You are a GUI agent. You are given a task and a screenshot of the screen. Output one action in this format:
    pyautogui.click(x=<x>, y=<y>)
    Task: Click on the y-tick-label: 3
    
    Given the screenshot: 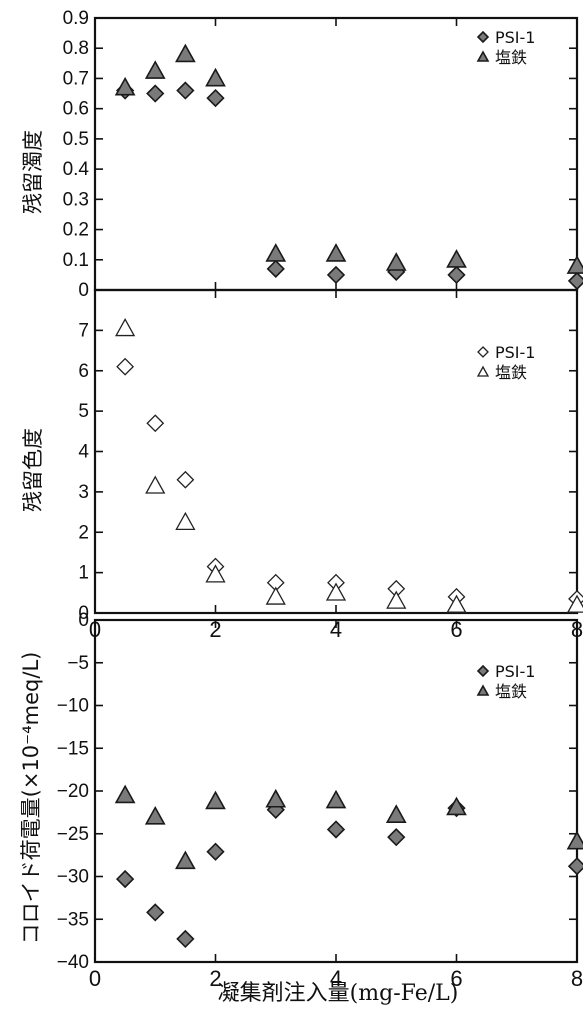 What is the action you would take?
    pyautogui.click(x=83, y=492)
    